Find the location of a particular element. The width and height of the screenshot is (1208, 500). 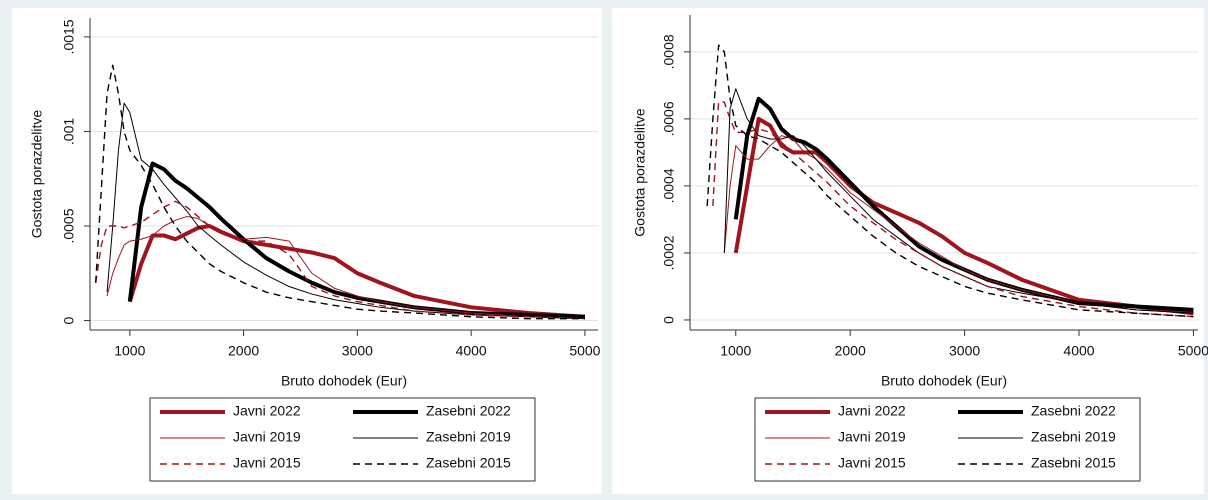

y-tick-label: .0002 is located at coordinates (669, 252).